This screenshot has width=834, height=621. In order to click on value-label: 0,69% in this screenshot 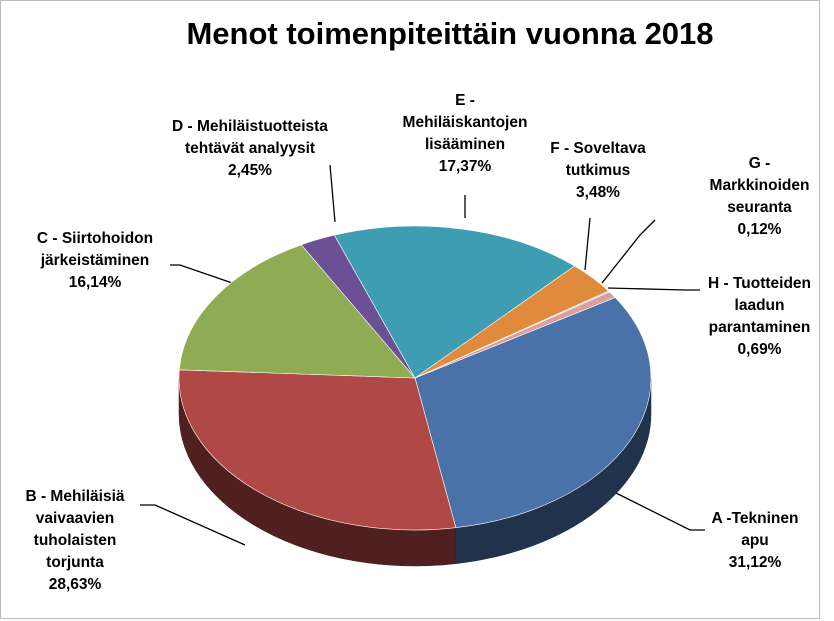, I will do `click(759, 349)`.